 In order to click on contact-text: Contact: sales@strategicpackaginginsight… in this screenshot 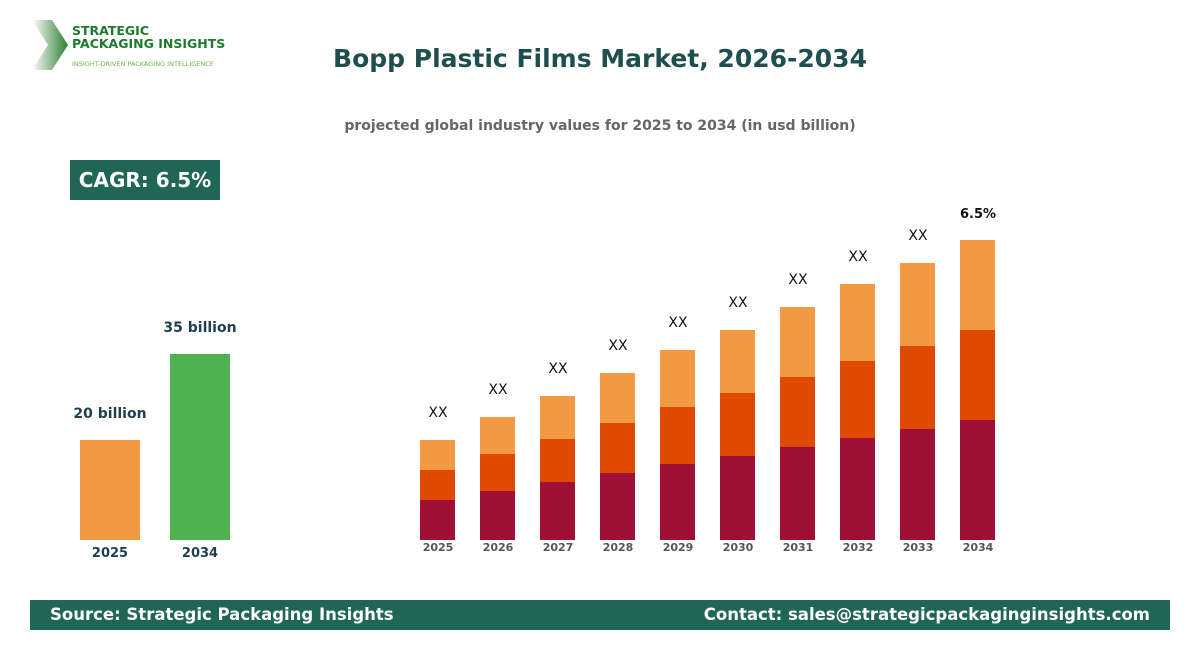, I will do `click(926, 614)`.